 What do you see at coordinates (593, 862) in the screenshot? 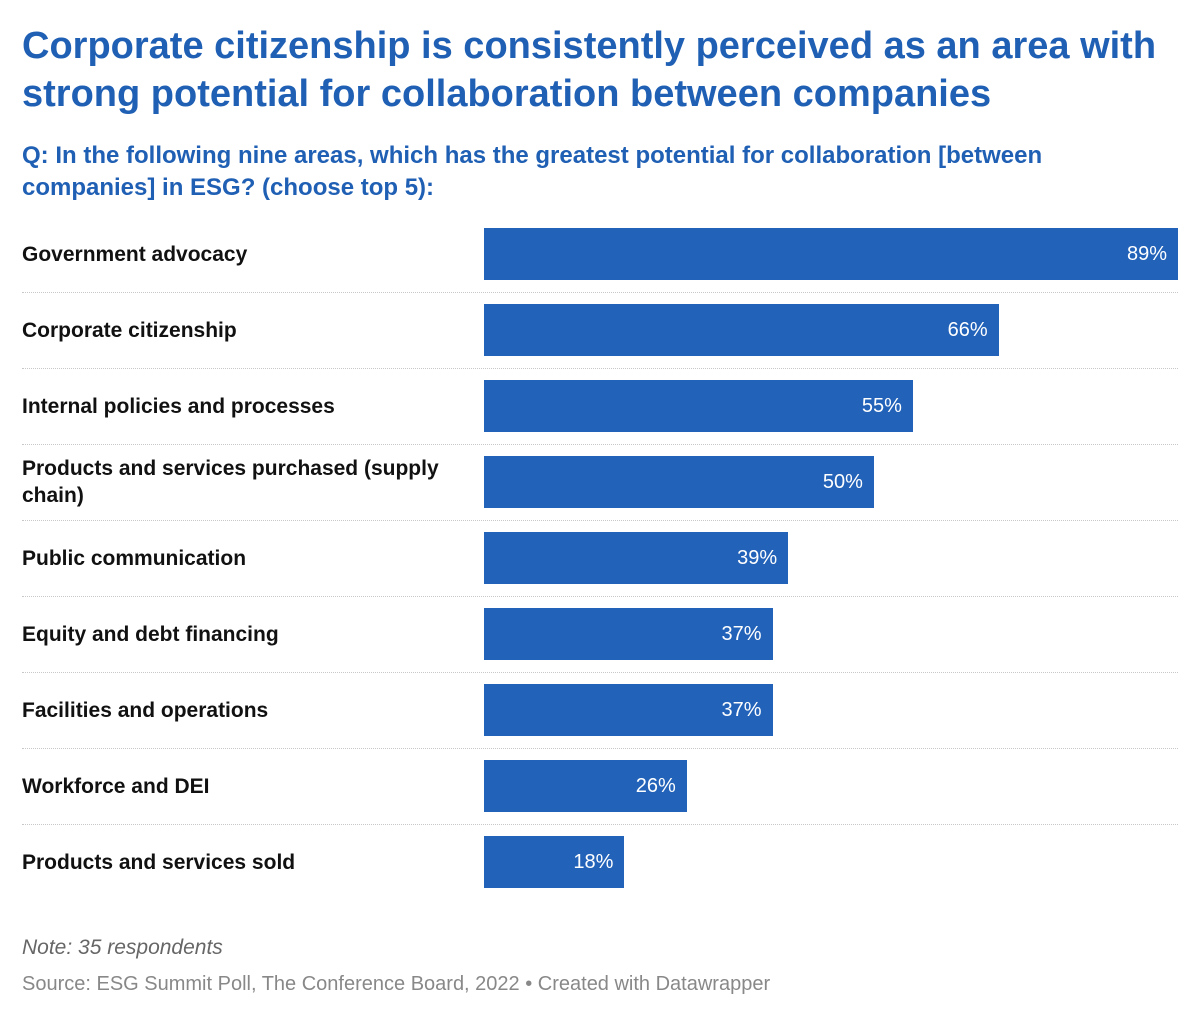
I see `bar-value-label: 18%` at bounding box center [593, 862].